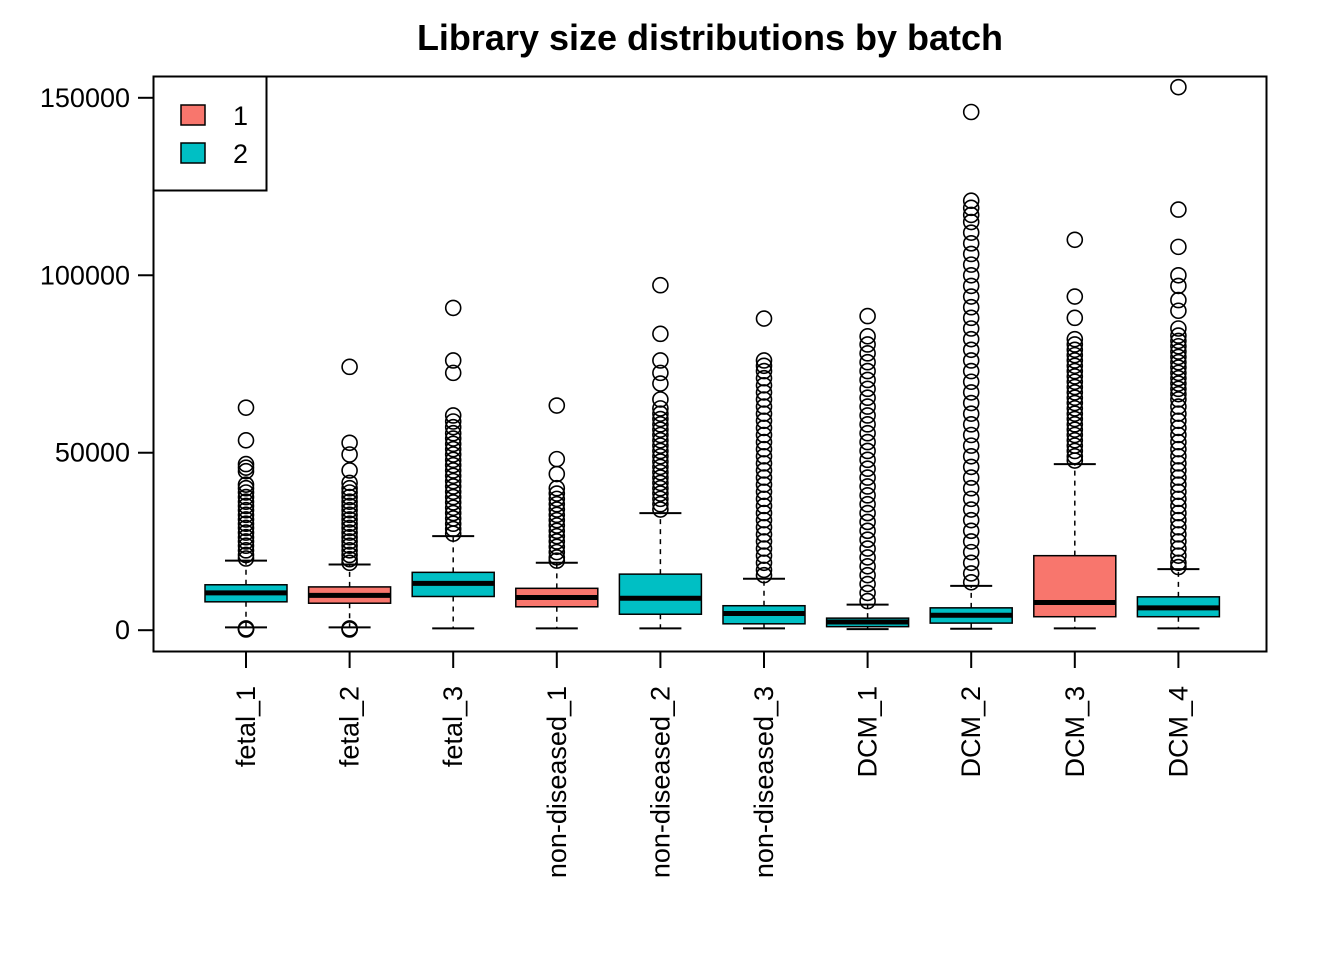  What do you see at coordinates (868, 732) in the screenshot?
I see `x-tick-label: DCM_1` at bounding box center [868, 732].